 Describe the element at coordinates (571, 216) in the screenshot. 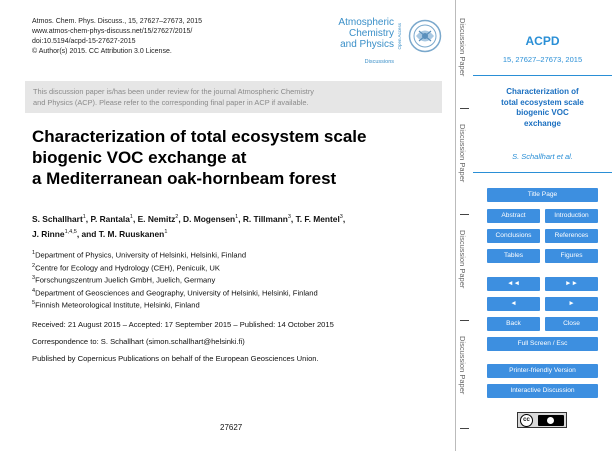

I see `introduction-button: Introduction` at that location.